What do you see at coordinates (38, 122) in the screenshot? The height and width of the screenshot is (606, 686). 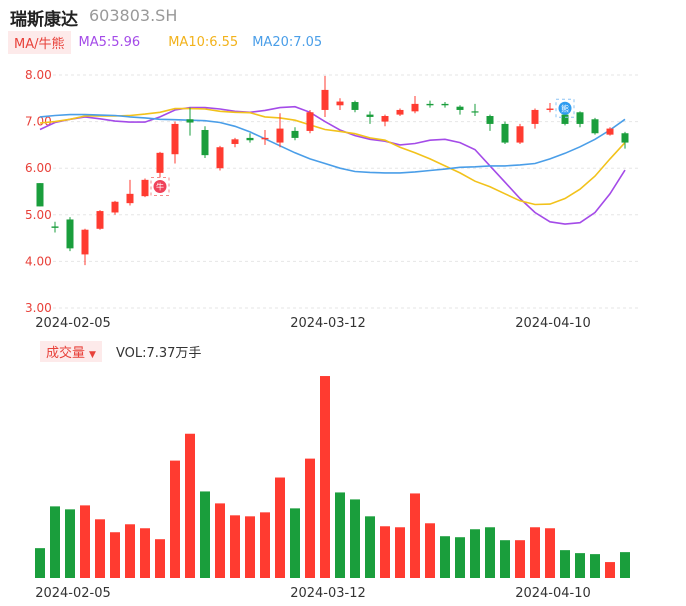 I see `price-tick-label: 7.00` at bounding box center [38, 122].